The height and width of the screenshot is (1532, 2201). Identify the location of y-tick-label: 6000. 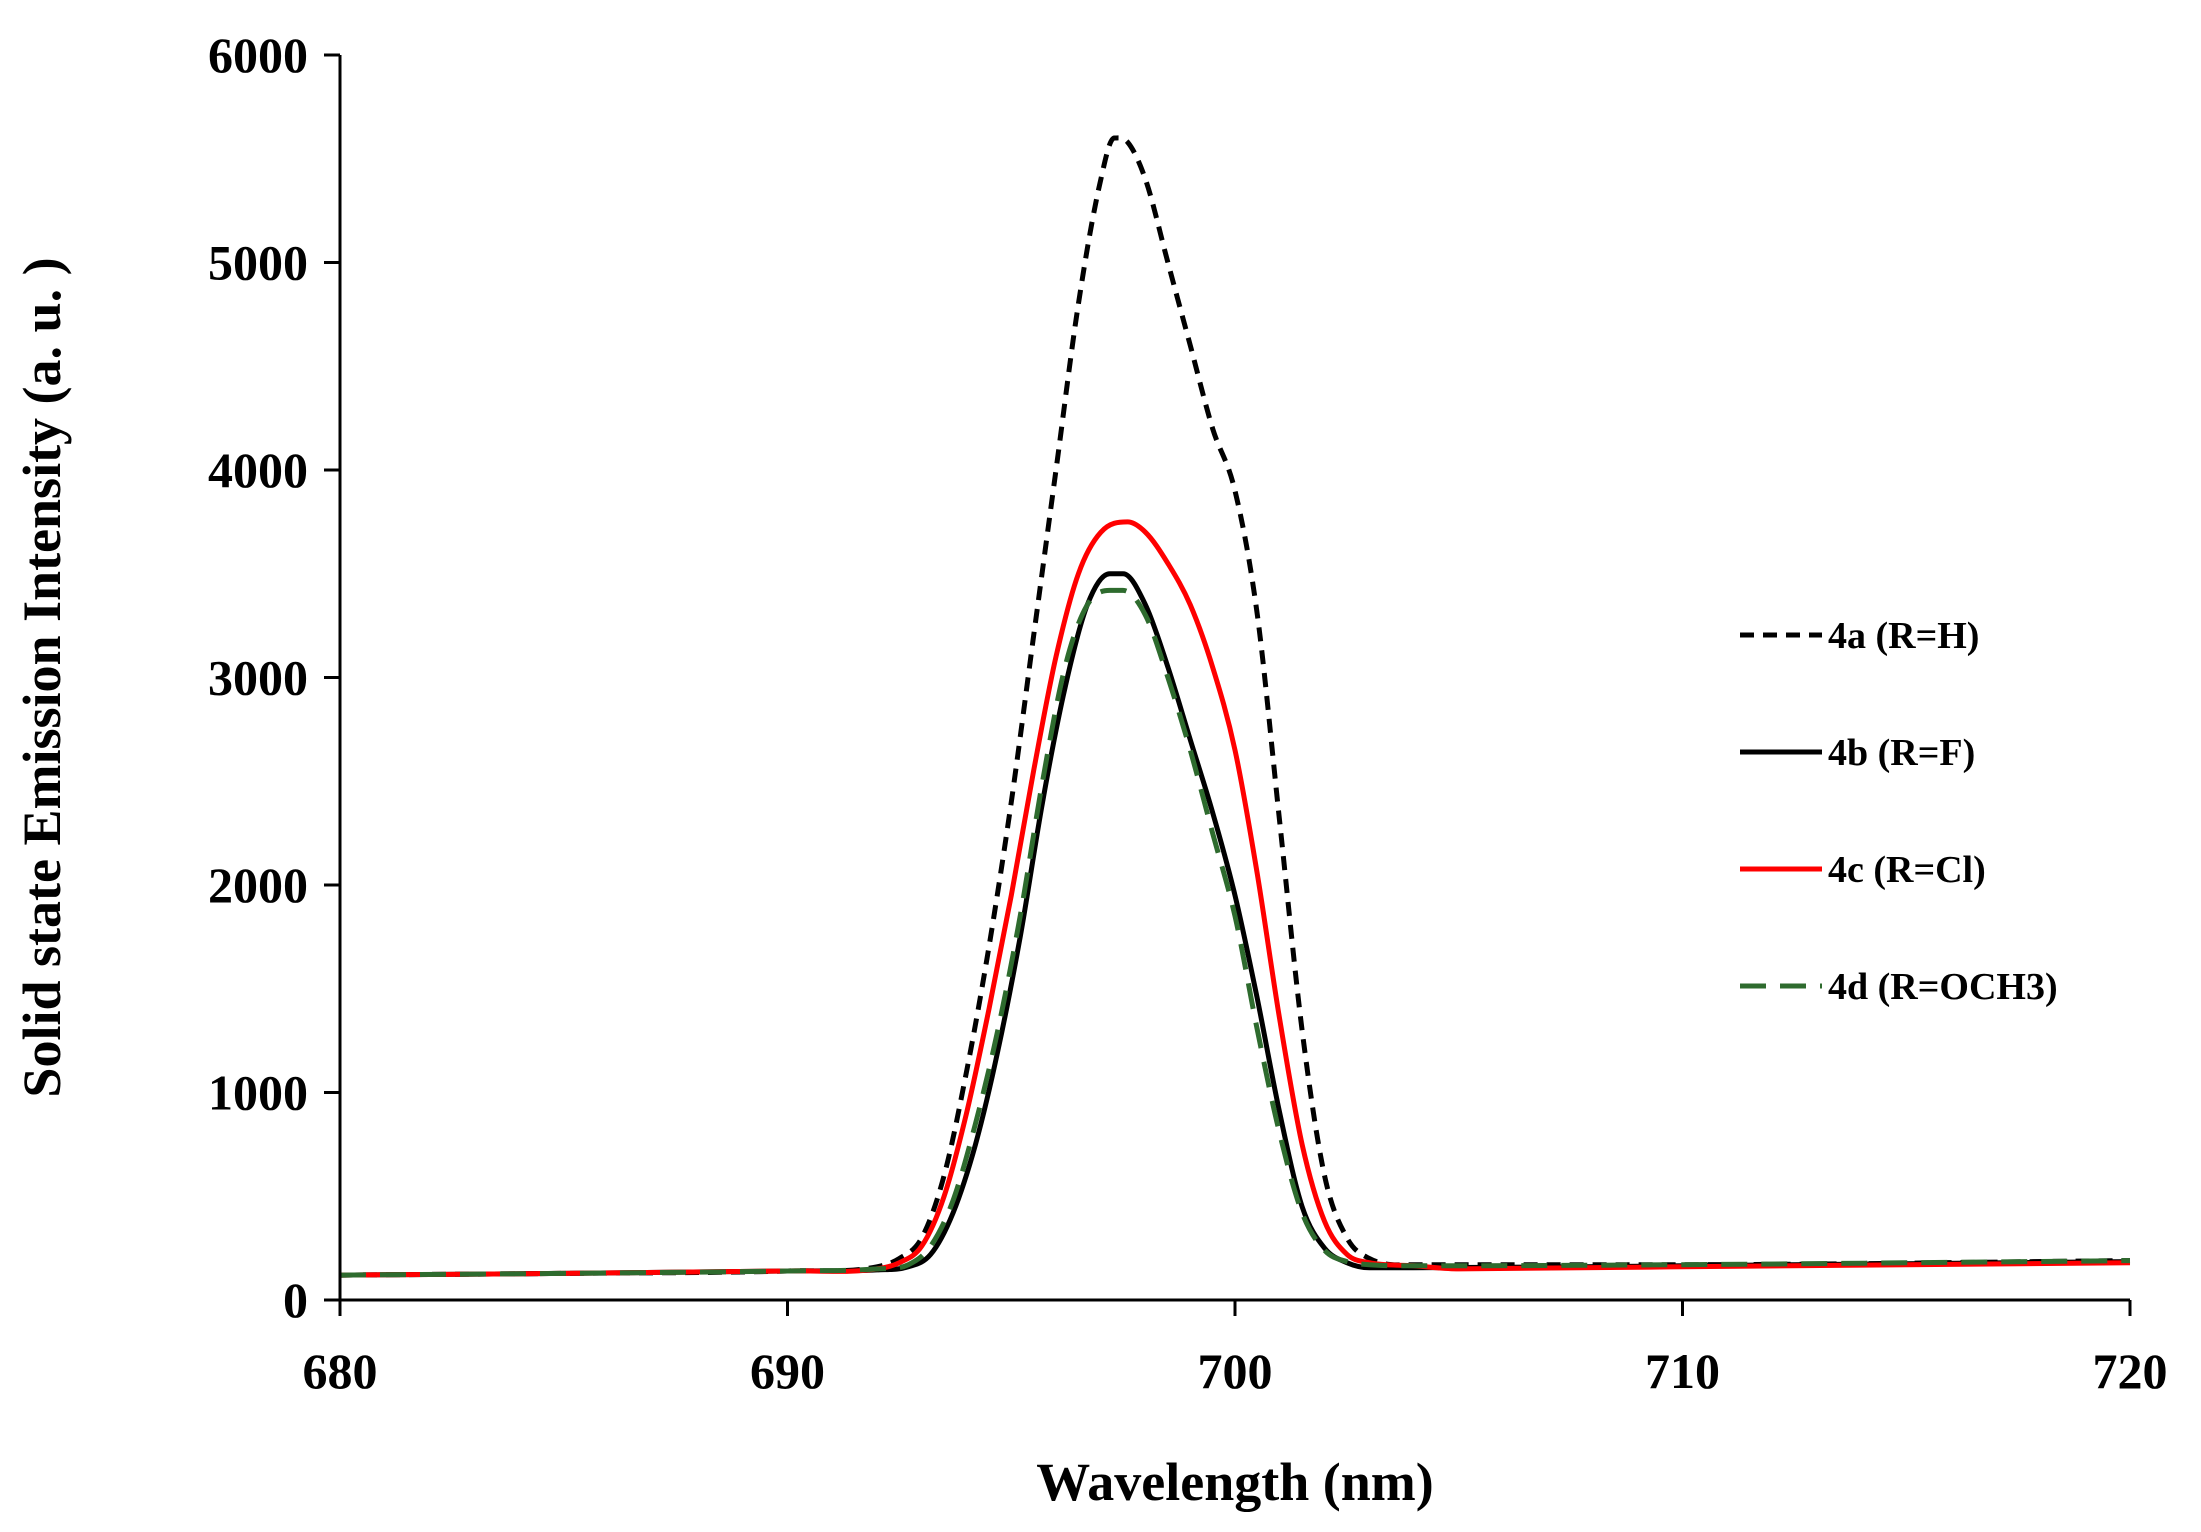
(258, 55).